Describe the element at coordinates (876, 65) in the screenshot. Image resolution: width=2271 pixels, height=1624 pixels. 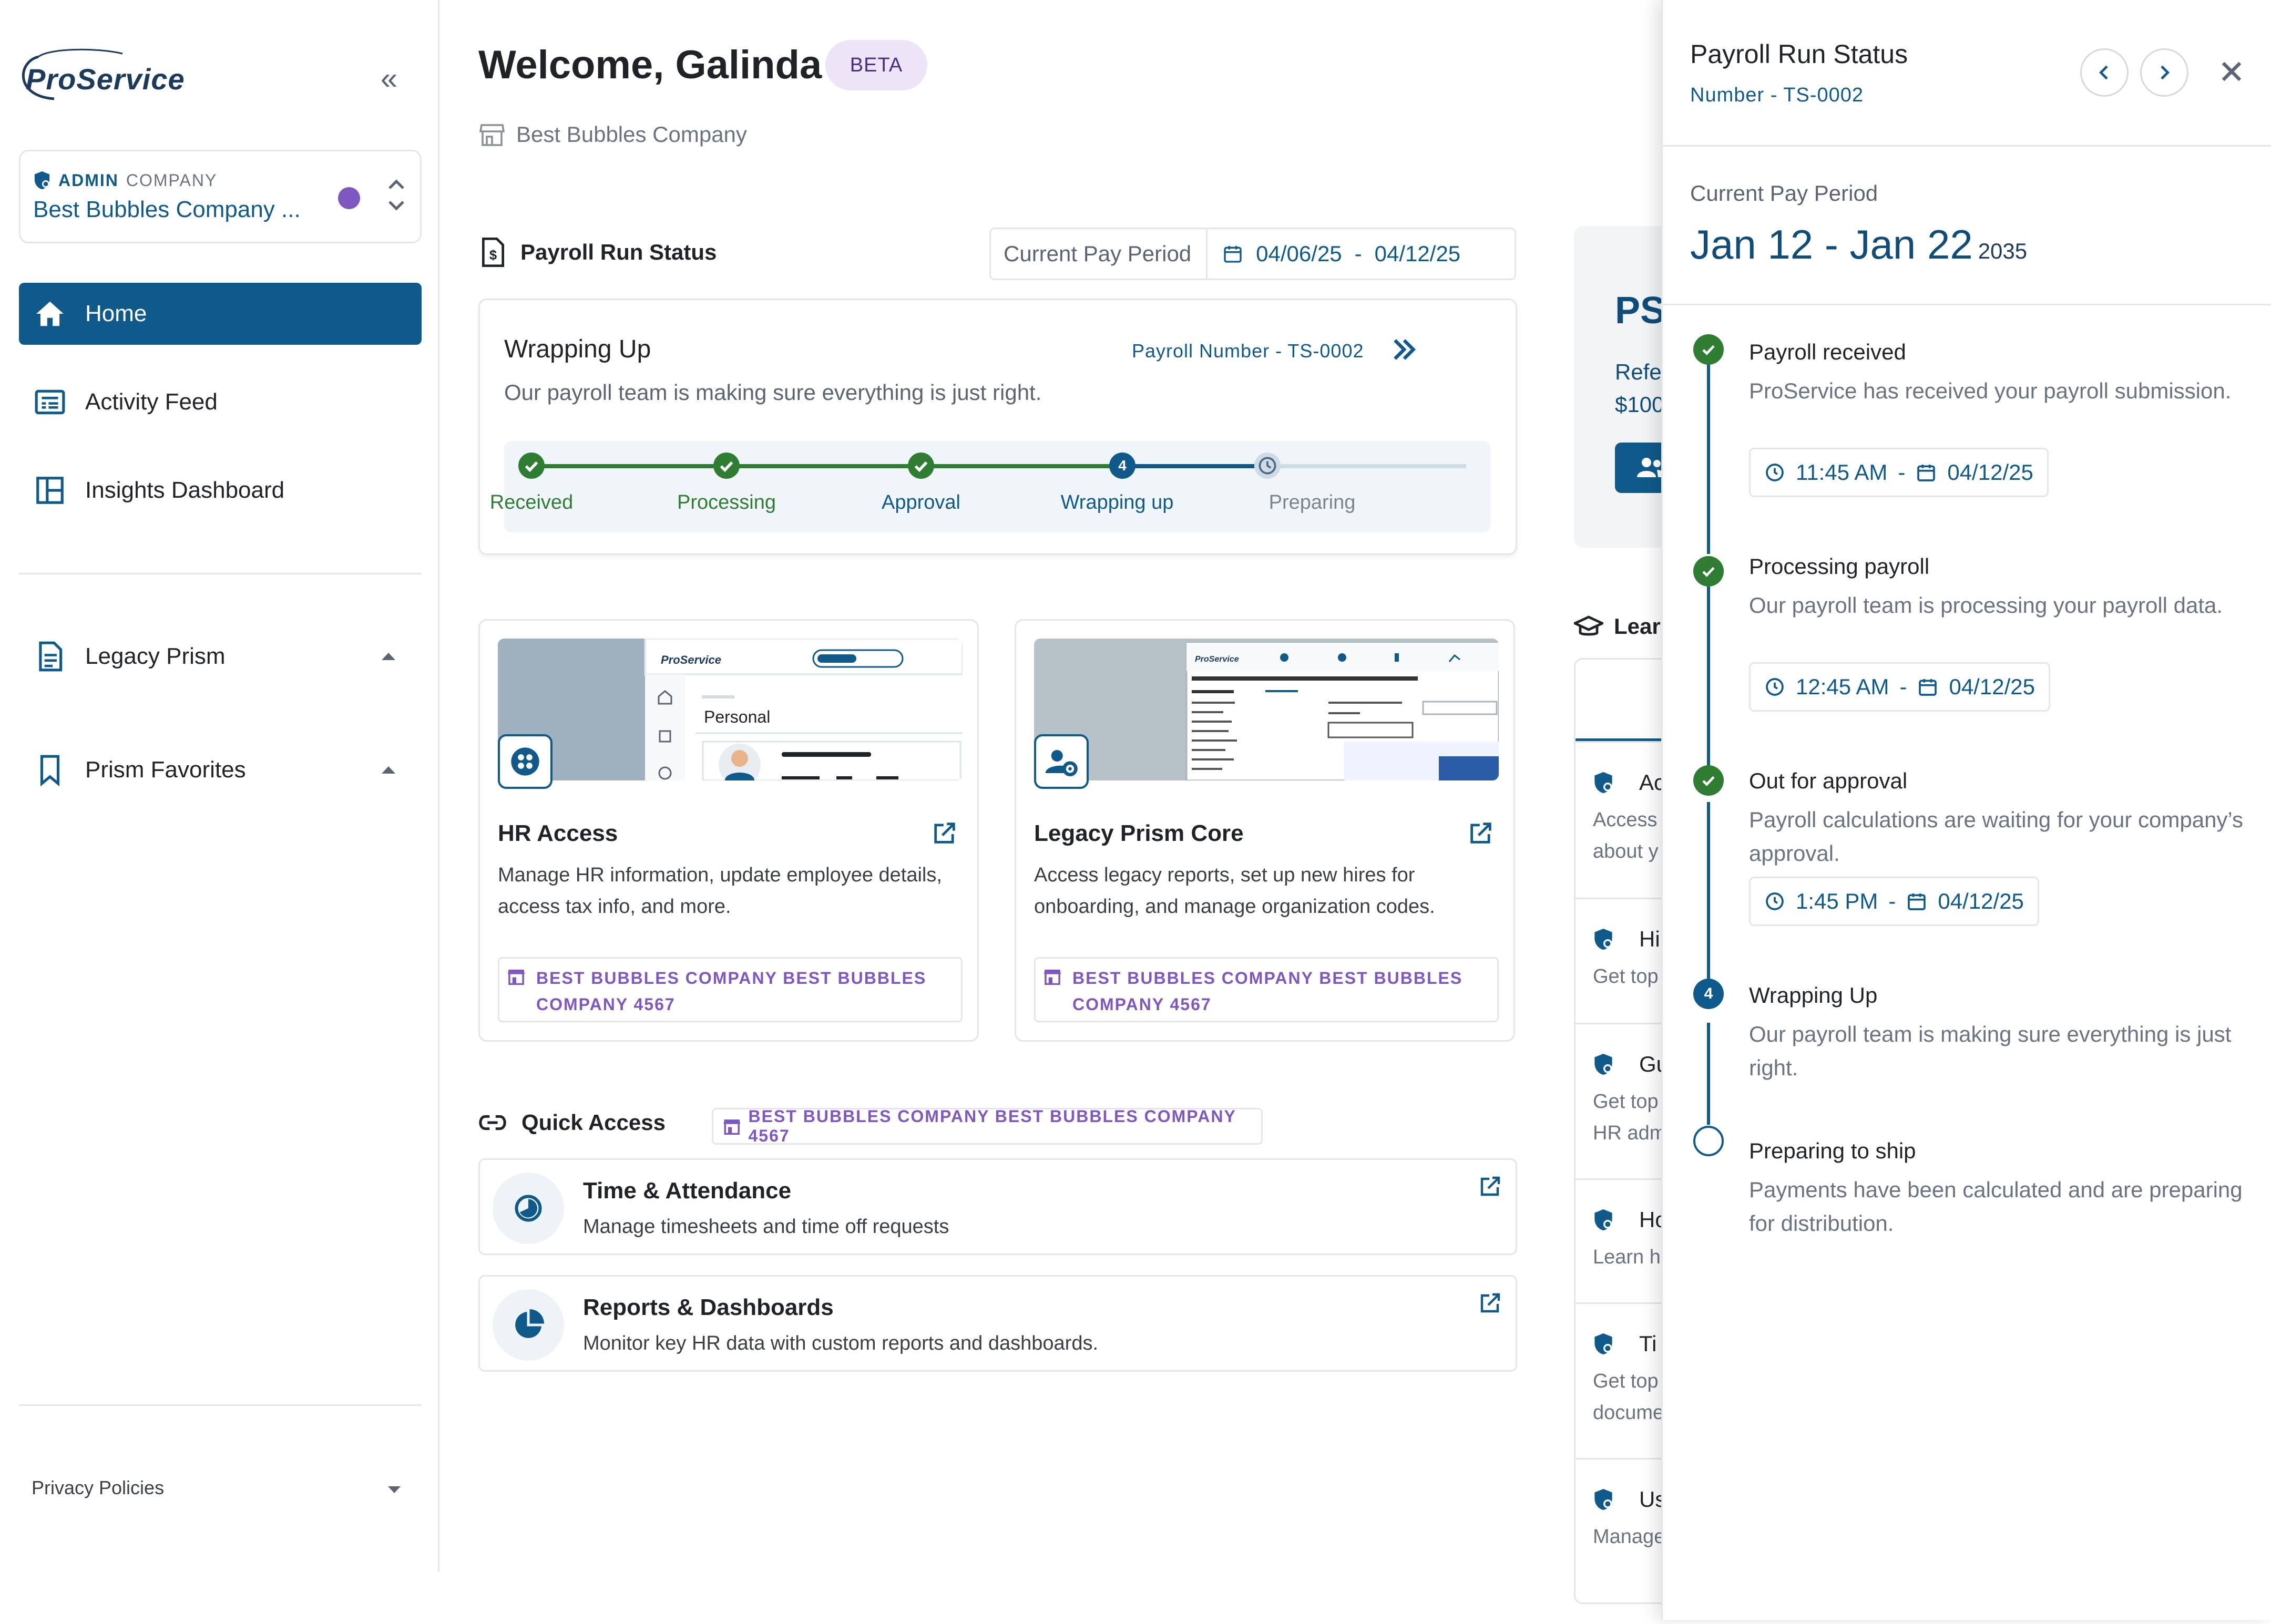
I see `beta-badge: BETA` at that location.